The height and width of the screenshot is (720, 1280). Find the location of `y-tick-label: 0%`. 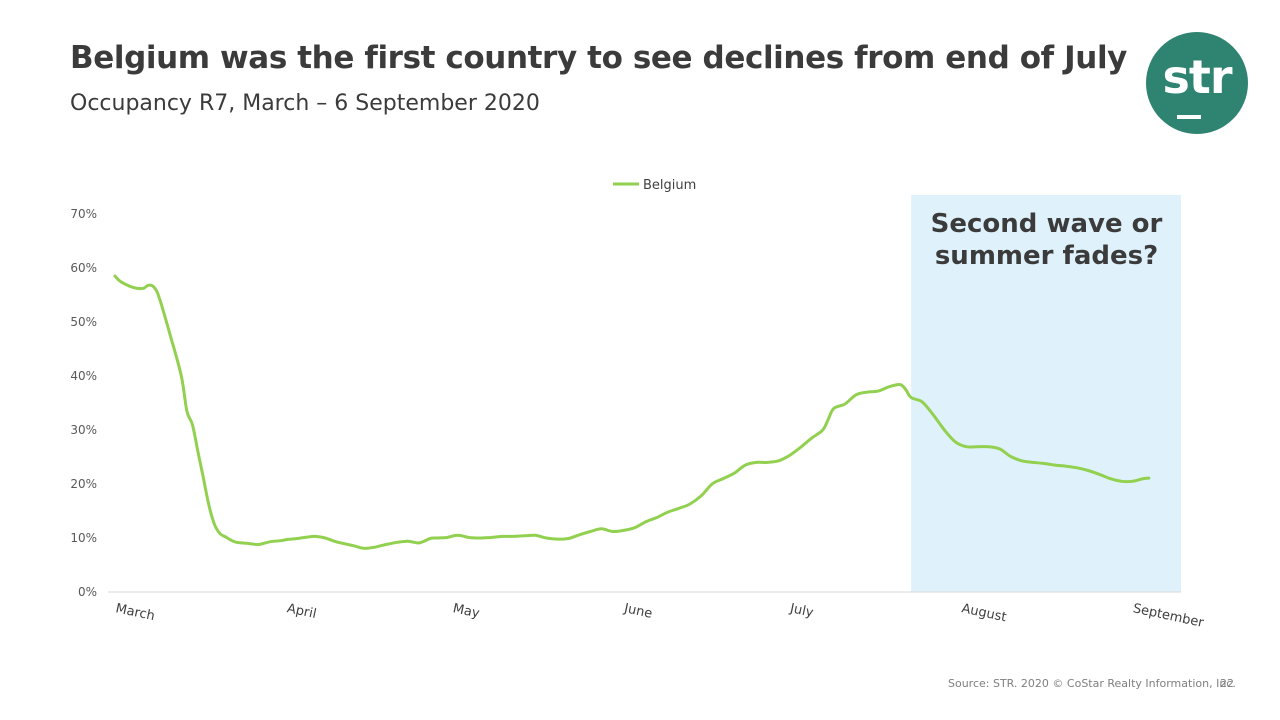

y-tick-label: 0% is located at coordinates (87, 592).